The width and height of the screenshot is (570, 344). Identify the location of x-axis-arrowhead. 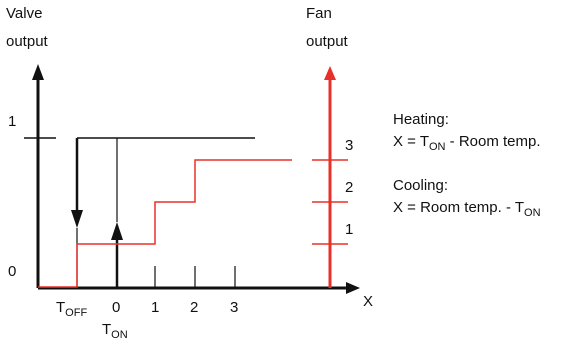
(353, 288).